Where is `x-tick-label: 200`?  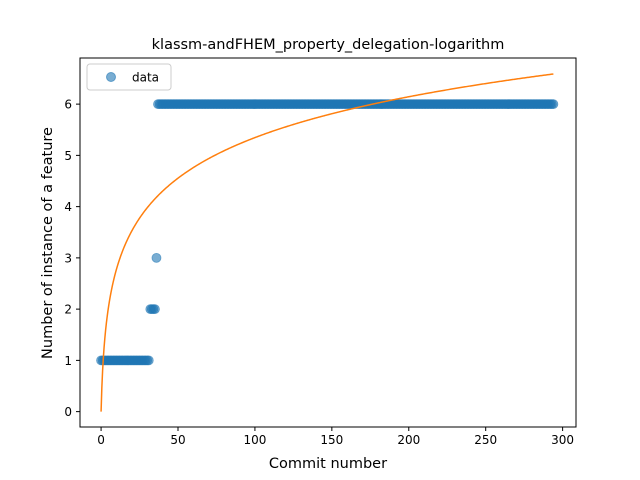 x-tick-label: 200 is located at coordinates (408, 440).